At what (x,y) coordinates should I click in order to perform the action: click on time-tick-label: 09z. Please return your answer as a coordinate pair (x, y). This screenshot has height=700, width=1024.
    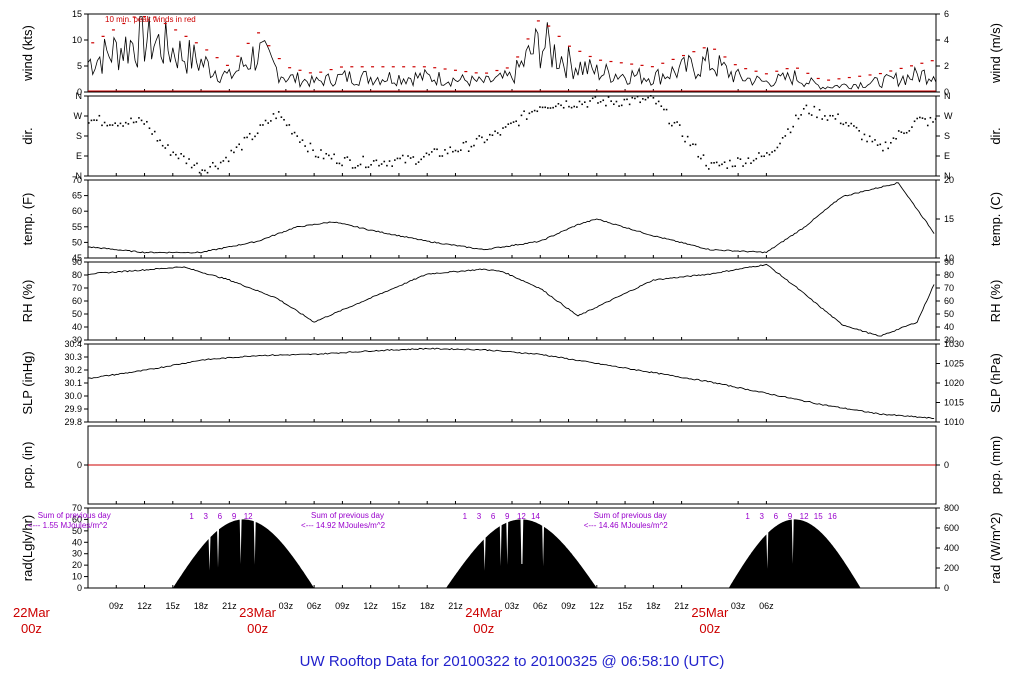
    Looking at the image, I should click on (116, 606).